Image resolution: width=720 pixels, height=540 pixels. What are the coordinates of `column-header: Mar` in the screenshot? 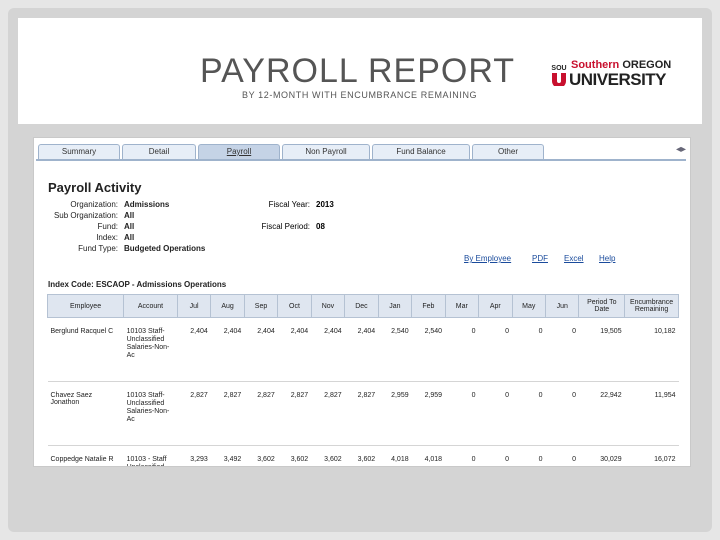 It's located at (462, 306).